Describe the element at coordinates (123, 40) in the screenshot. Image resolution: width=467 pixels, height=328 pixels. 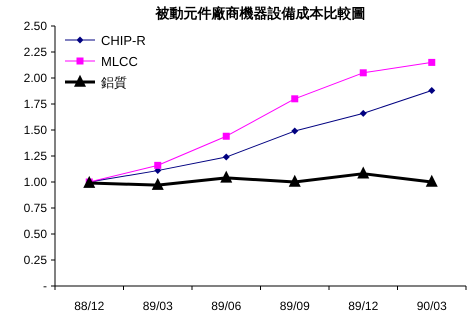
I see `legend-label: CHIP-R` at that location.